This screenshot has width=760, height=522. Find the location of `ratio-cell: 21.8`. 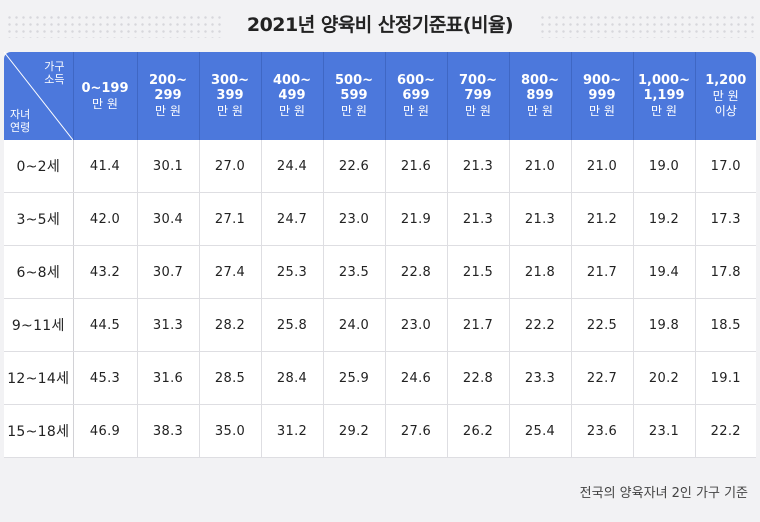

ratio-cell: 21.8 is located at coordinates (540, 272).